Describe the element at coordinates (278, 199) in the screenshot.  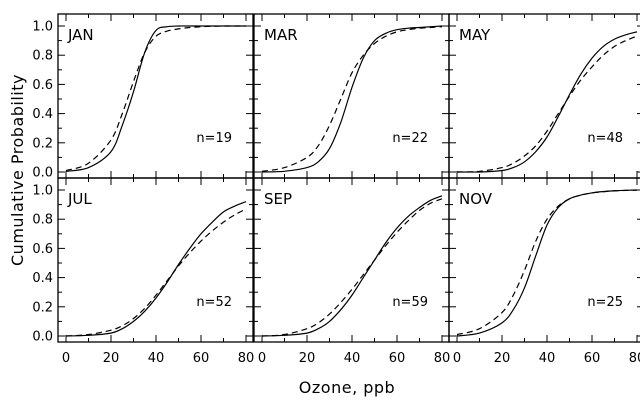
I see `panel-month-label: SEP` at that location.